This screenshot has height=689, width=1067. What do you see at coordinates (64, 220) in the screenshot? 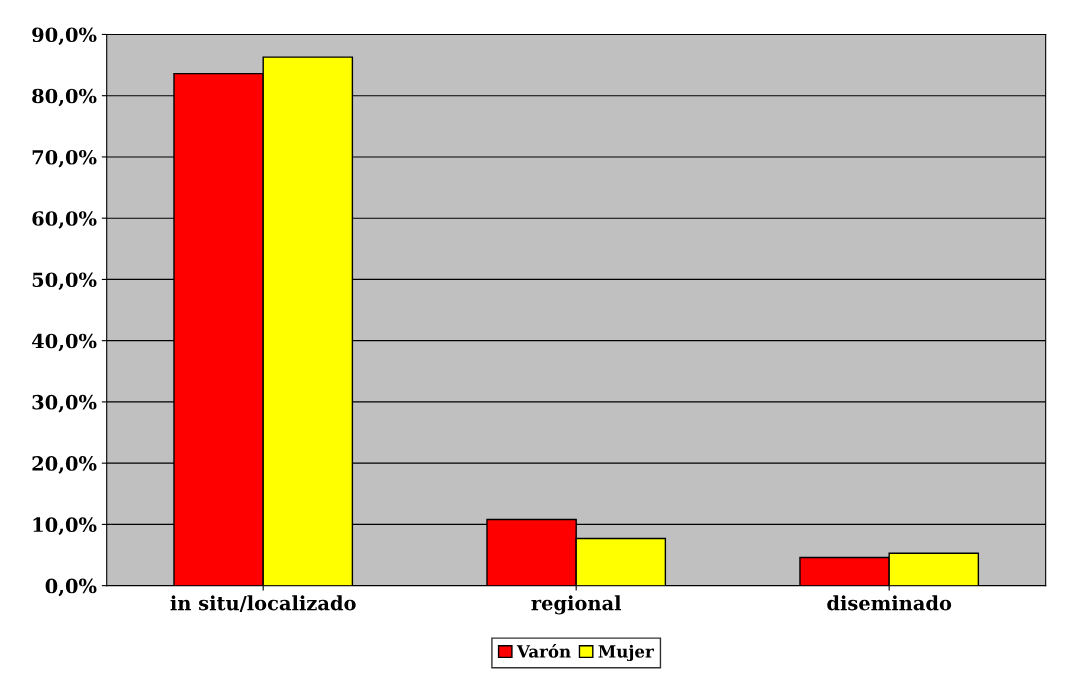
I see `y-tick-label: 60,0%` at bounding box center [64, 220].